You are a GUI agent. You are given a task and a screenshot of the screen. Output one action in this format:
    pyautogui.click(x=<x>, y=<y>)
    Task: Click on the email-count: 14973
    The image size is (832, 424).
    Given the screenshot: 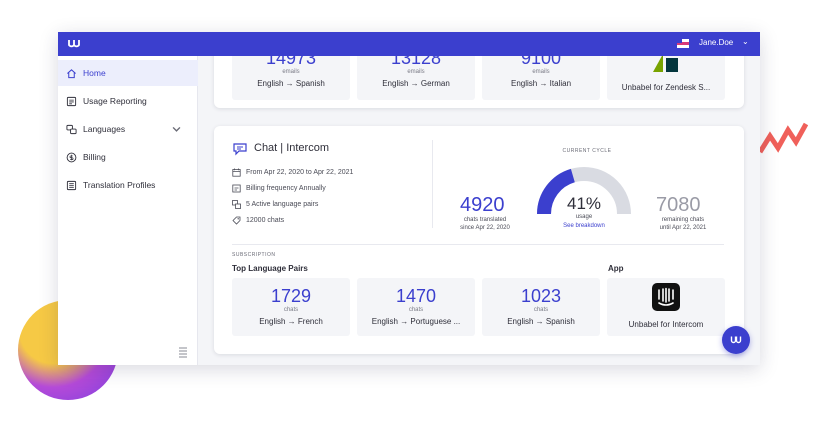 What is the action you would take?
    pyautogui.click(x=291, y=62)
    